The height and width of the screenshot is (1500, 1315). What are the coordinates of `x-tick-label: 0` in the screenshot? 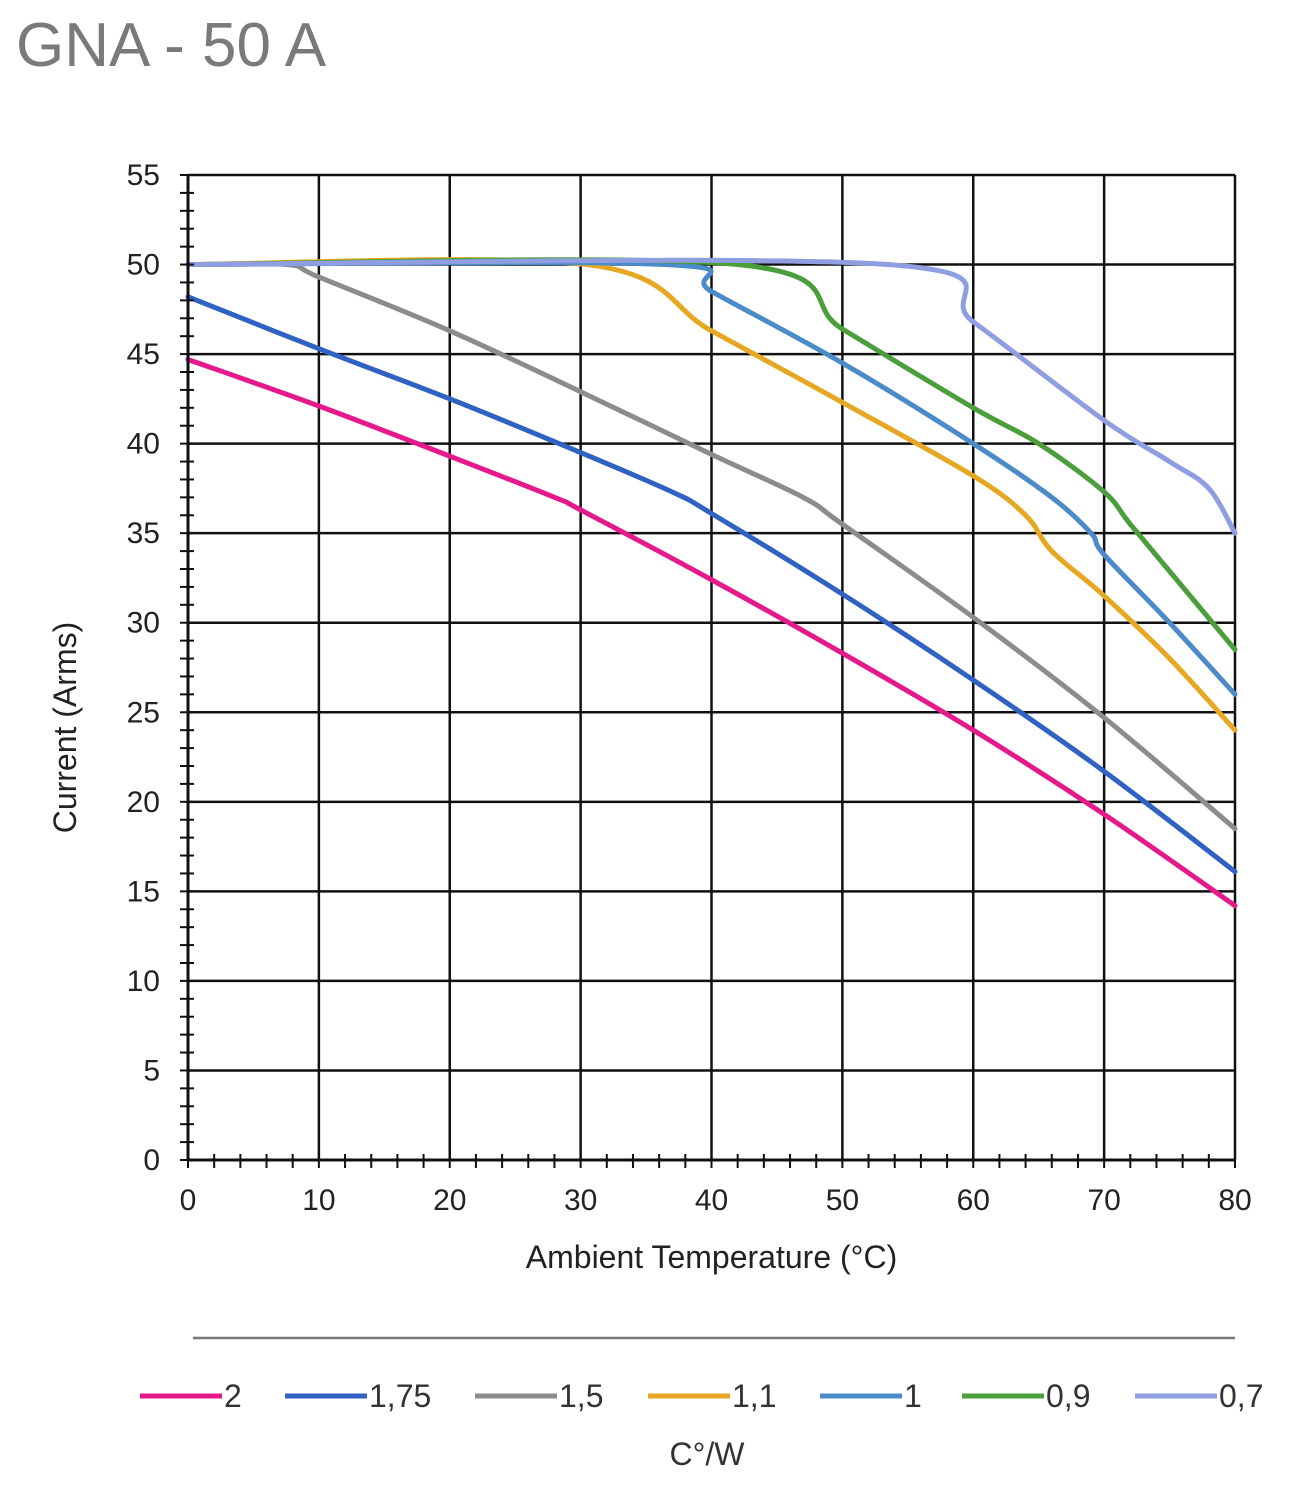 It's located at (188, 1200).